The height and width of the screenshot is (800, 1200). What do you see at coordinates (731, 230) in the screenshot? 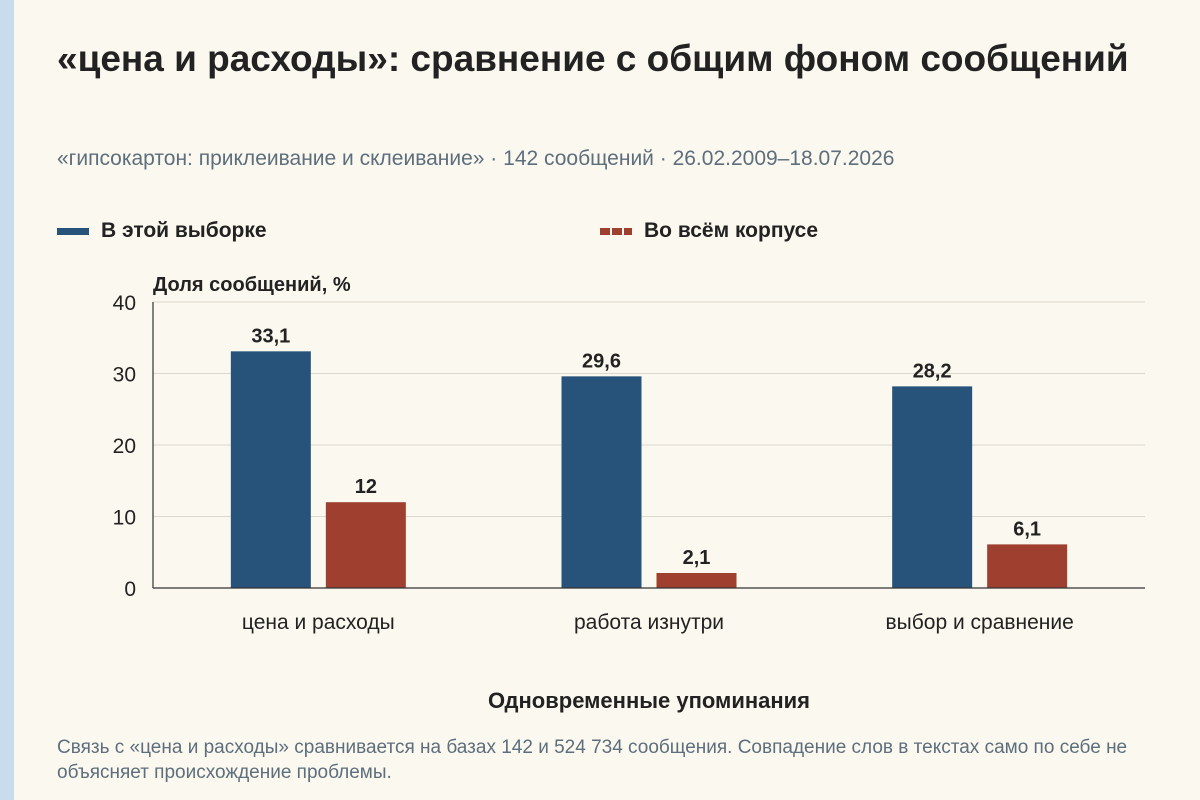
I see `legend-label-corpus: Во всём корпусе` at bounding box center [731, 230].